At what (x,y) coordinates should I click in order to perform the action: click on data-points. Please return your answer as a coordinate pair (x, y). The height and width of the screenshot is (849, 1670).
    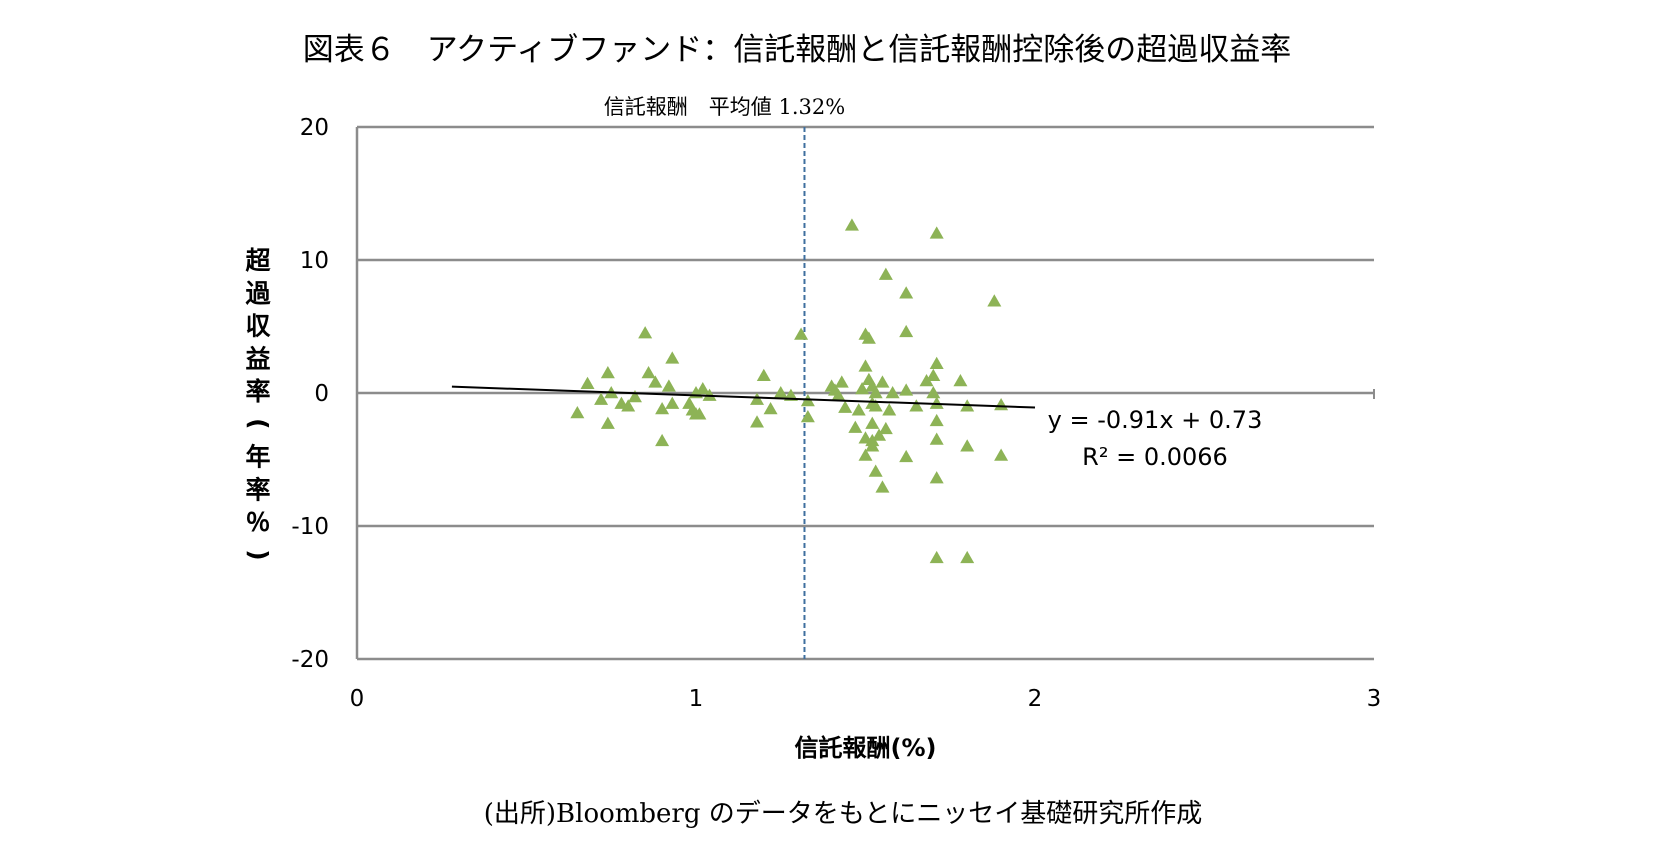
    Looking at the image, I should click on (789, 391).